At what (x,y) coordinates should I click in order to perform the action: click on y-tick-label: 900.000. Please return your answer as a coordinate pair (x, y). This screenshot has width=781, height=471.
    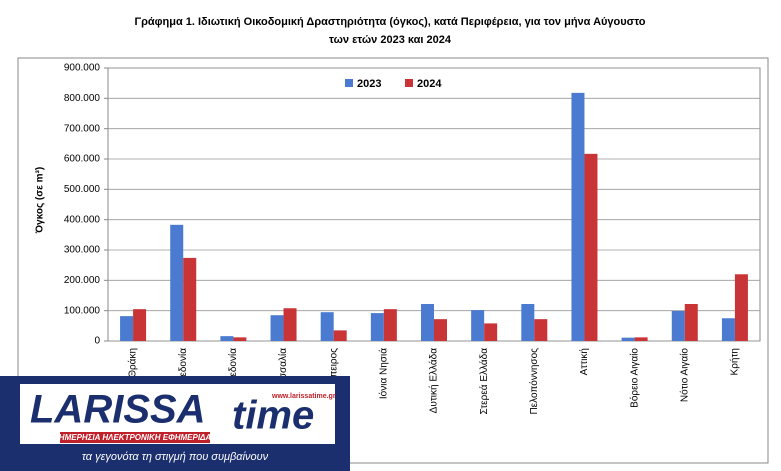
    Looking at the image, I should click on (82, 68).